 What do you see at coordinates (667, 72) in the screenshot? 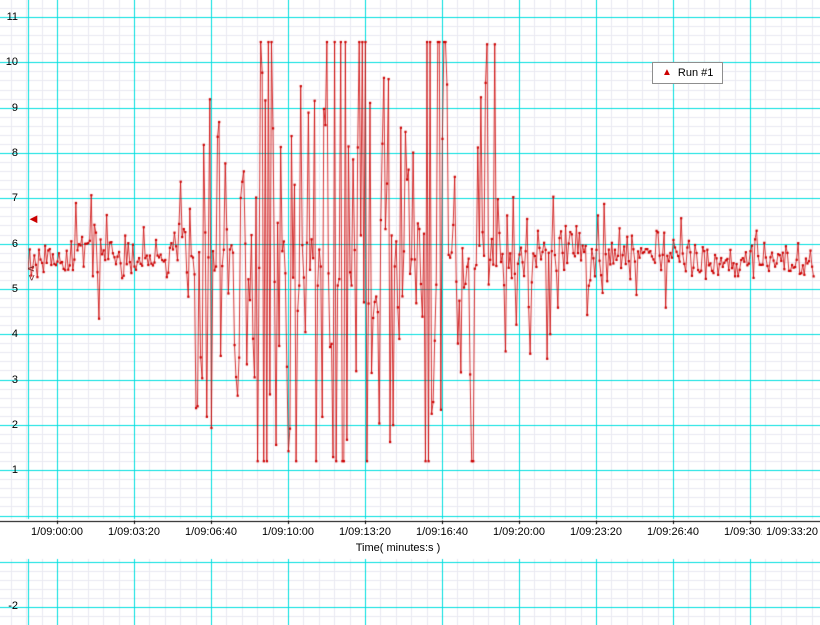
I see `legend-marker-icon: ▲` at bounding box center [667, 72].